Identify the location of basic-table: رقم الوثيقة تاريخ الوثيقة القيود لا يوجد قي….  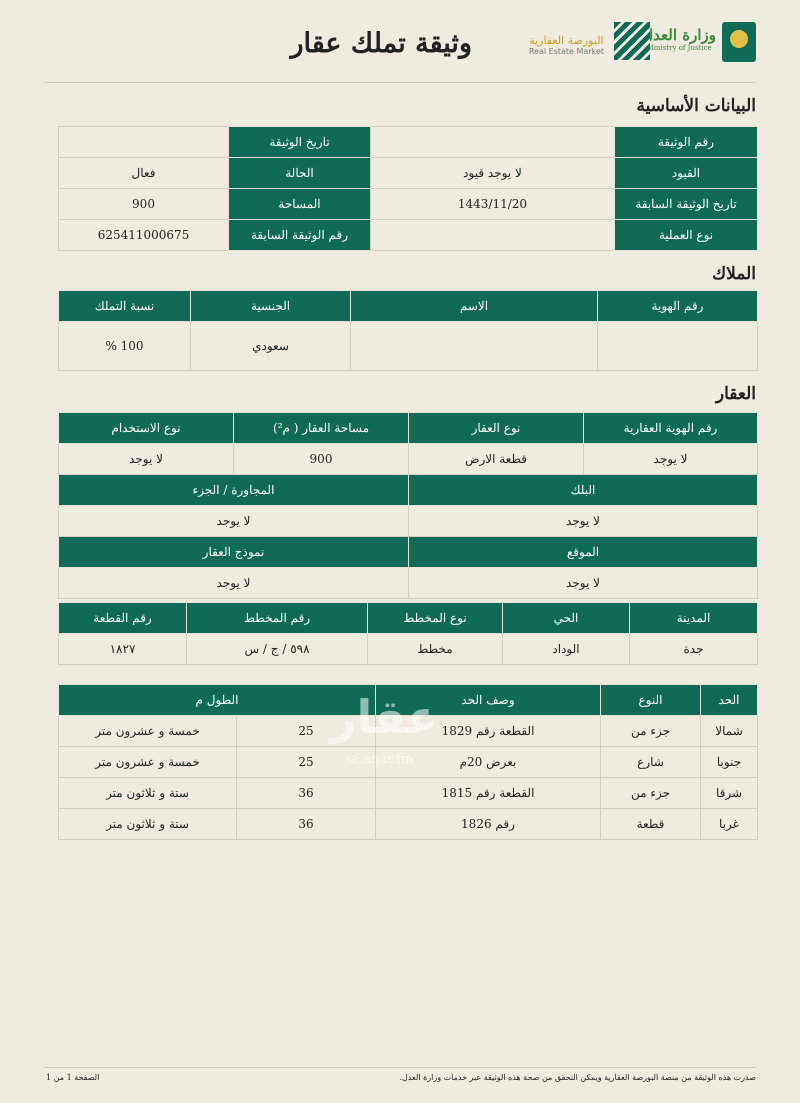
(408, 188).